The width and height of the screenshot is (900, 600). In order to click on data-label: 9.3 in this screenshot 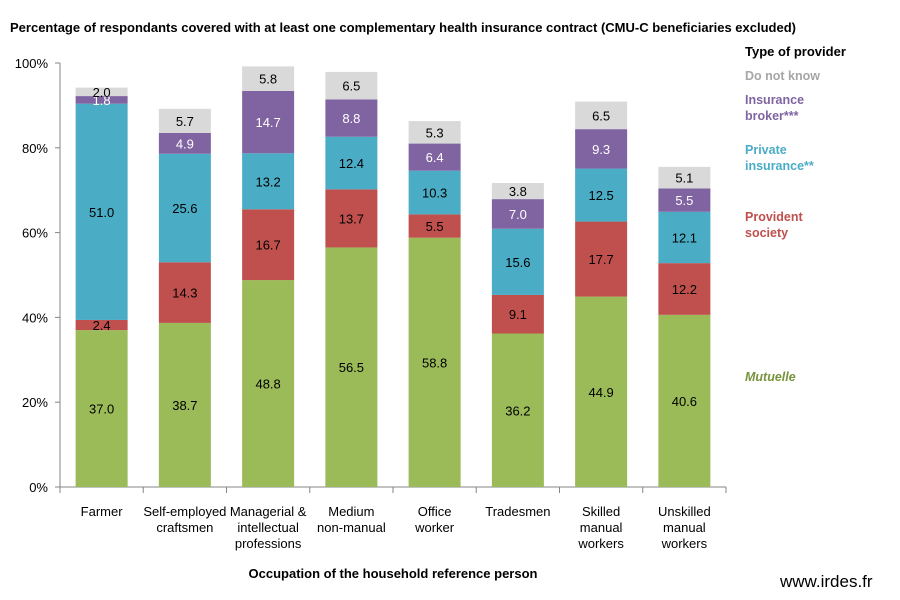, I will do `click(601, 149)`.